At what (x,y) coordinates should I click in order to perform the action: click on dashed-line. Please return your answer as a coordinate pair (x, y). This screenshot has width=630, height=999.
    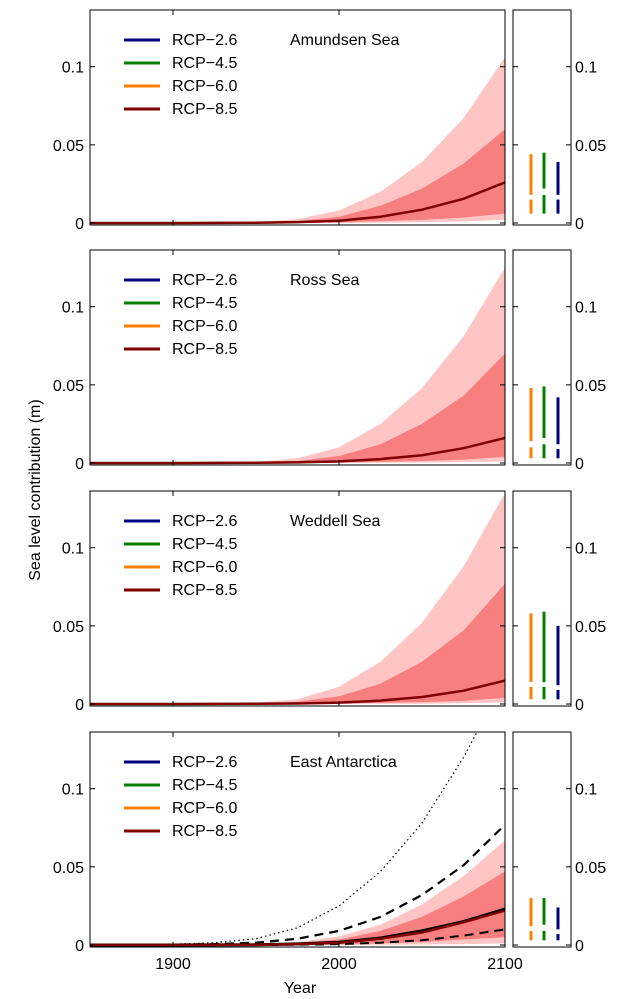
    Looking at the image, I should click on (297, 885).